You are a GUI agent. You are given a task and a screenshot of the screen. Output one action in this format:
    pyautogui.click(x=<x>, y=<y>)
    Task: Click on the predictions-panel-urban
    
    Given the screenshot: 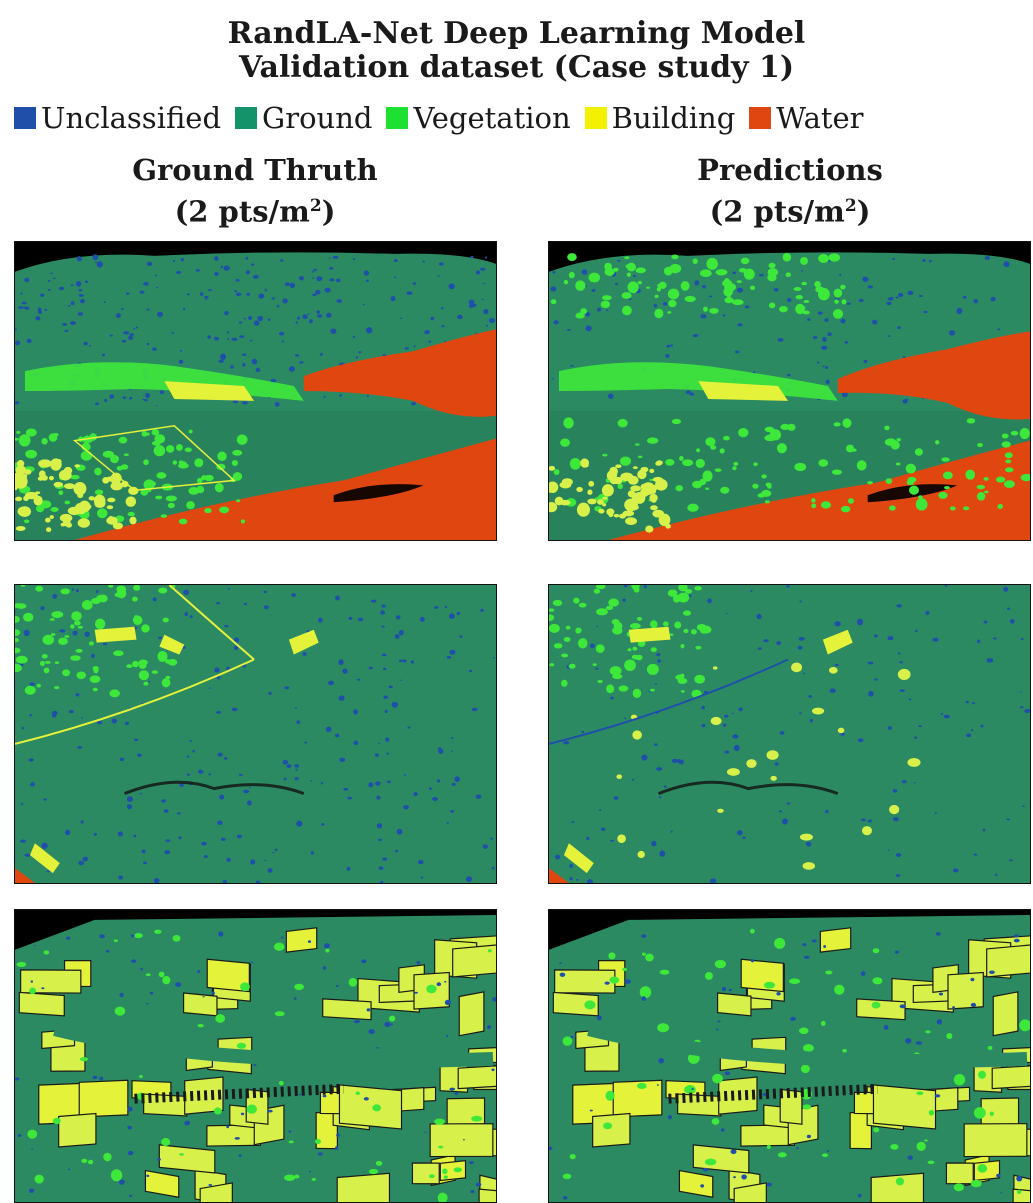 What is the action you would take?
    pyautogui.click(x=789, y=1056)
    